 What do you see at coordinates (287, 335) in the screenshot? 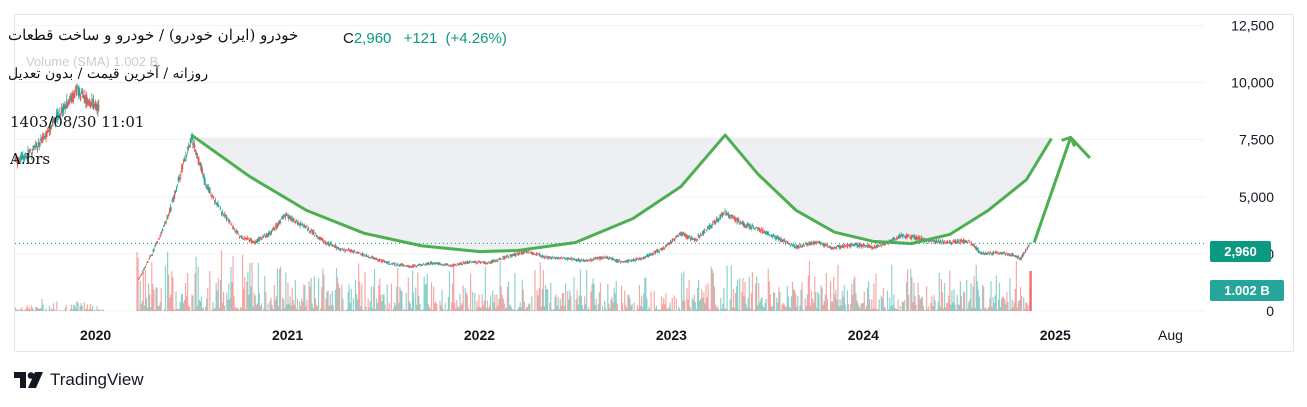
I see `x-tick-label: 2021` at bounding box center [287, 335].